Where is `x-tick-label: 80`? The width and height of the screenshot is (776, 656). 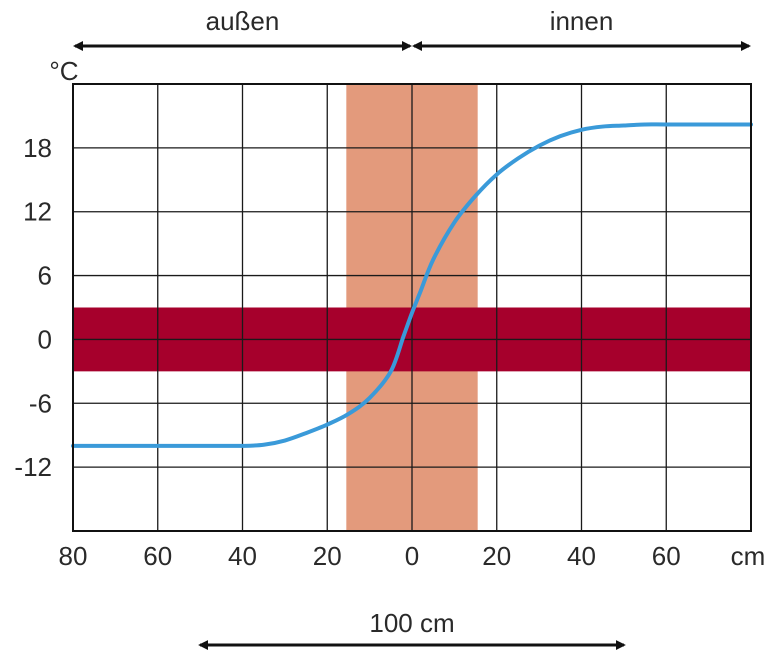
x-tick-label: 80 is located at coordinates (73, 556).